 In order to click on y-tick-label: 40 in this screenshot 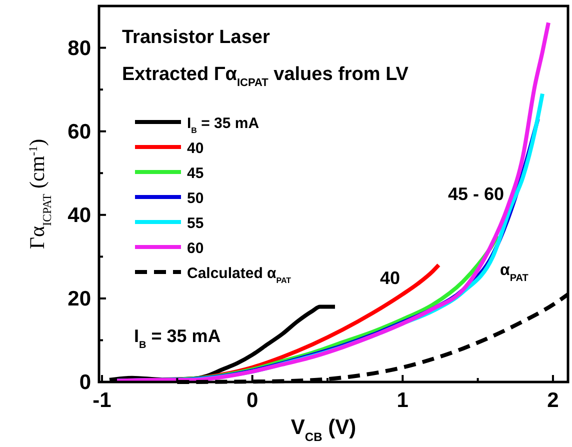, I will do `click(79, 215)`.